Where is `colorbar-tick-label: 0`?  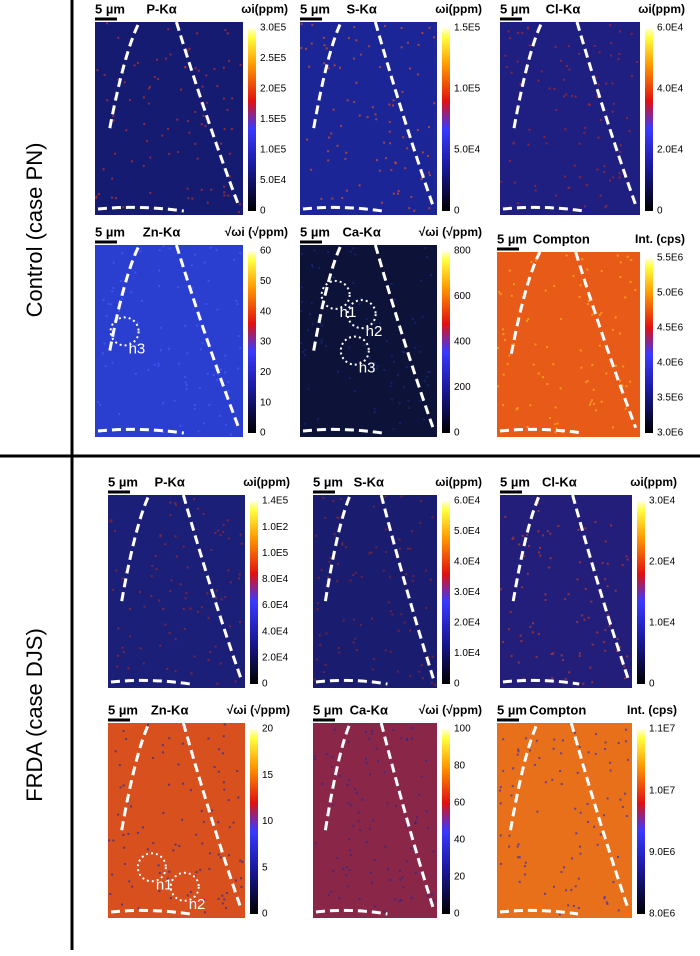 colorbar-tick-label: 0 is located at coordinates (263, 211).